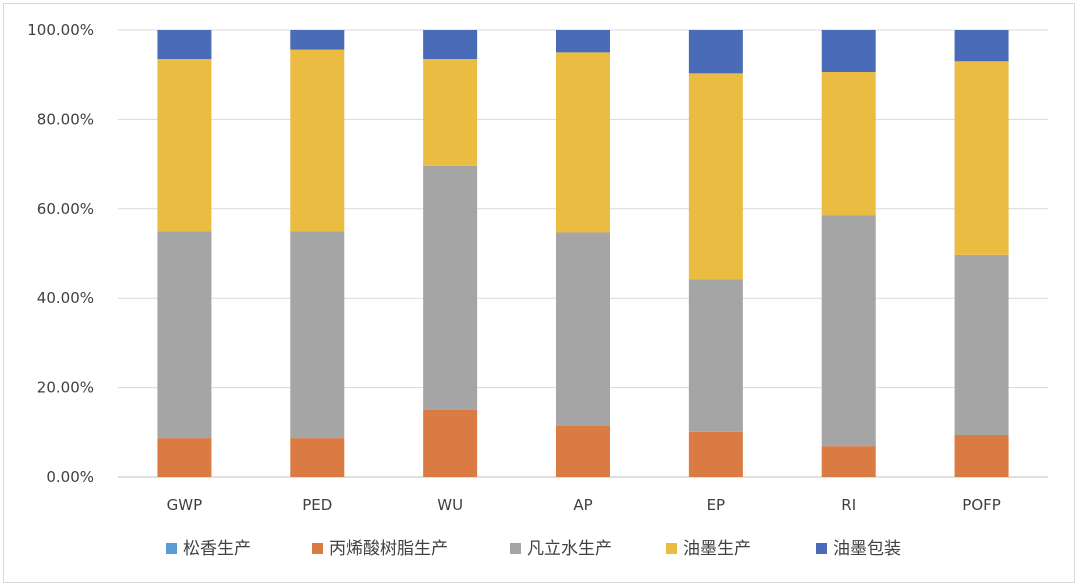 The image size is (1080, 588). I want to click on legend-label: 油墨生产, so click(717, 549).